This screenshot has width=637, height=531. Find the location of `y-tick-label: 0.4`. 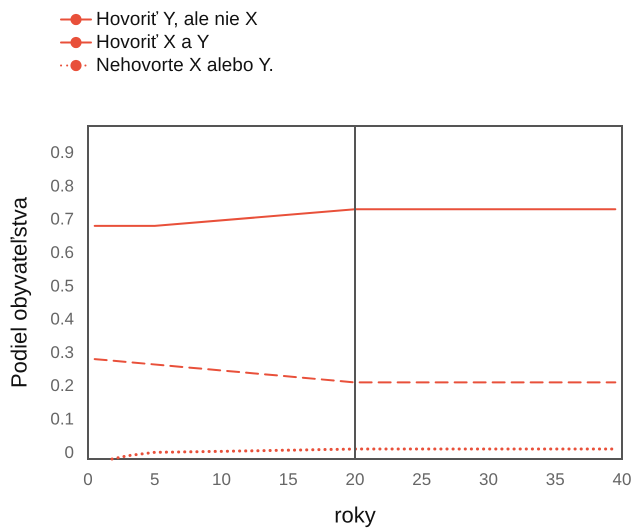

y-tick-label: 0.4 is located at coordinates (62, 319).